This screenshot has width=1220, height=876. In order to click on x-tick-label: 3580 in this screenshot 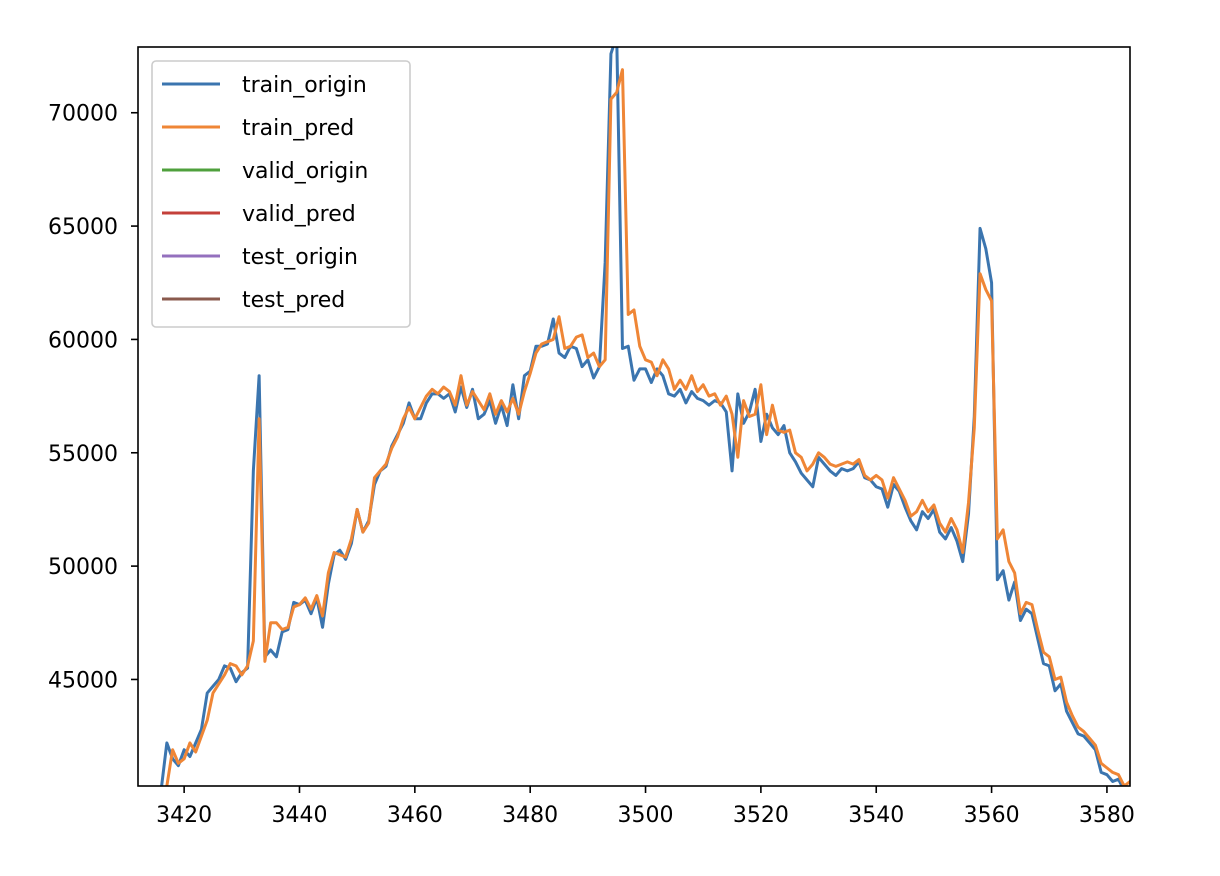, I will do `click(1107, 815)`.